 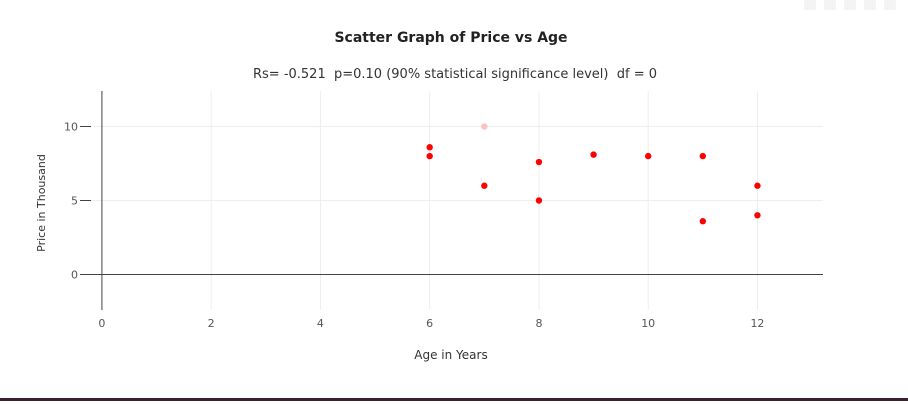 What do you see at coordinates (830, 5) in the screenshot?
I see `zoom-icon` at bounding box center [830, 5].